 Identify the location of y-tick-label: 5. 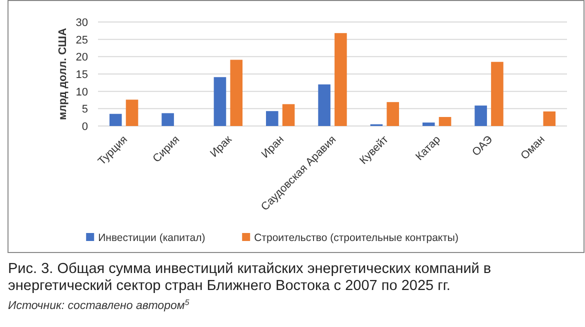
(85, 110).